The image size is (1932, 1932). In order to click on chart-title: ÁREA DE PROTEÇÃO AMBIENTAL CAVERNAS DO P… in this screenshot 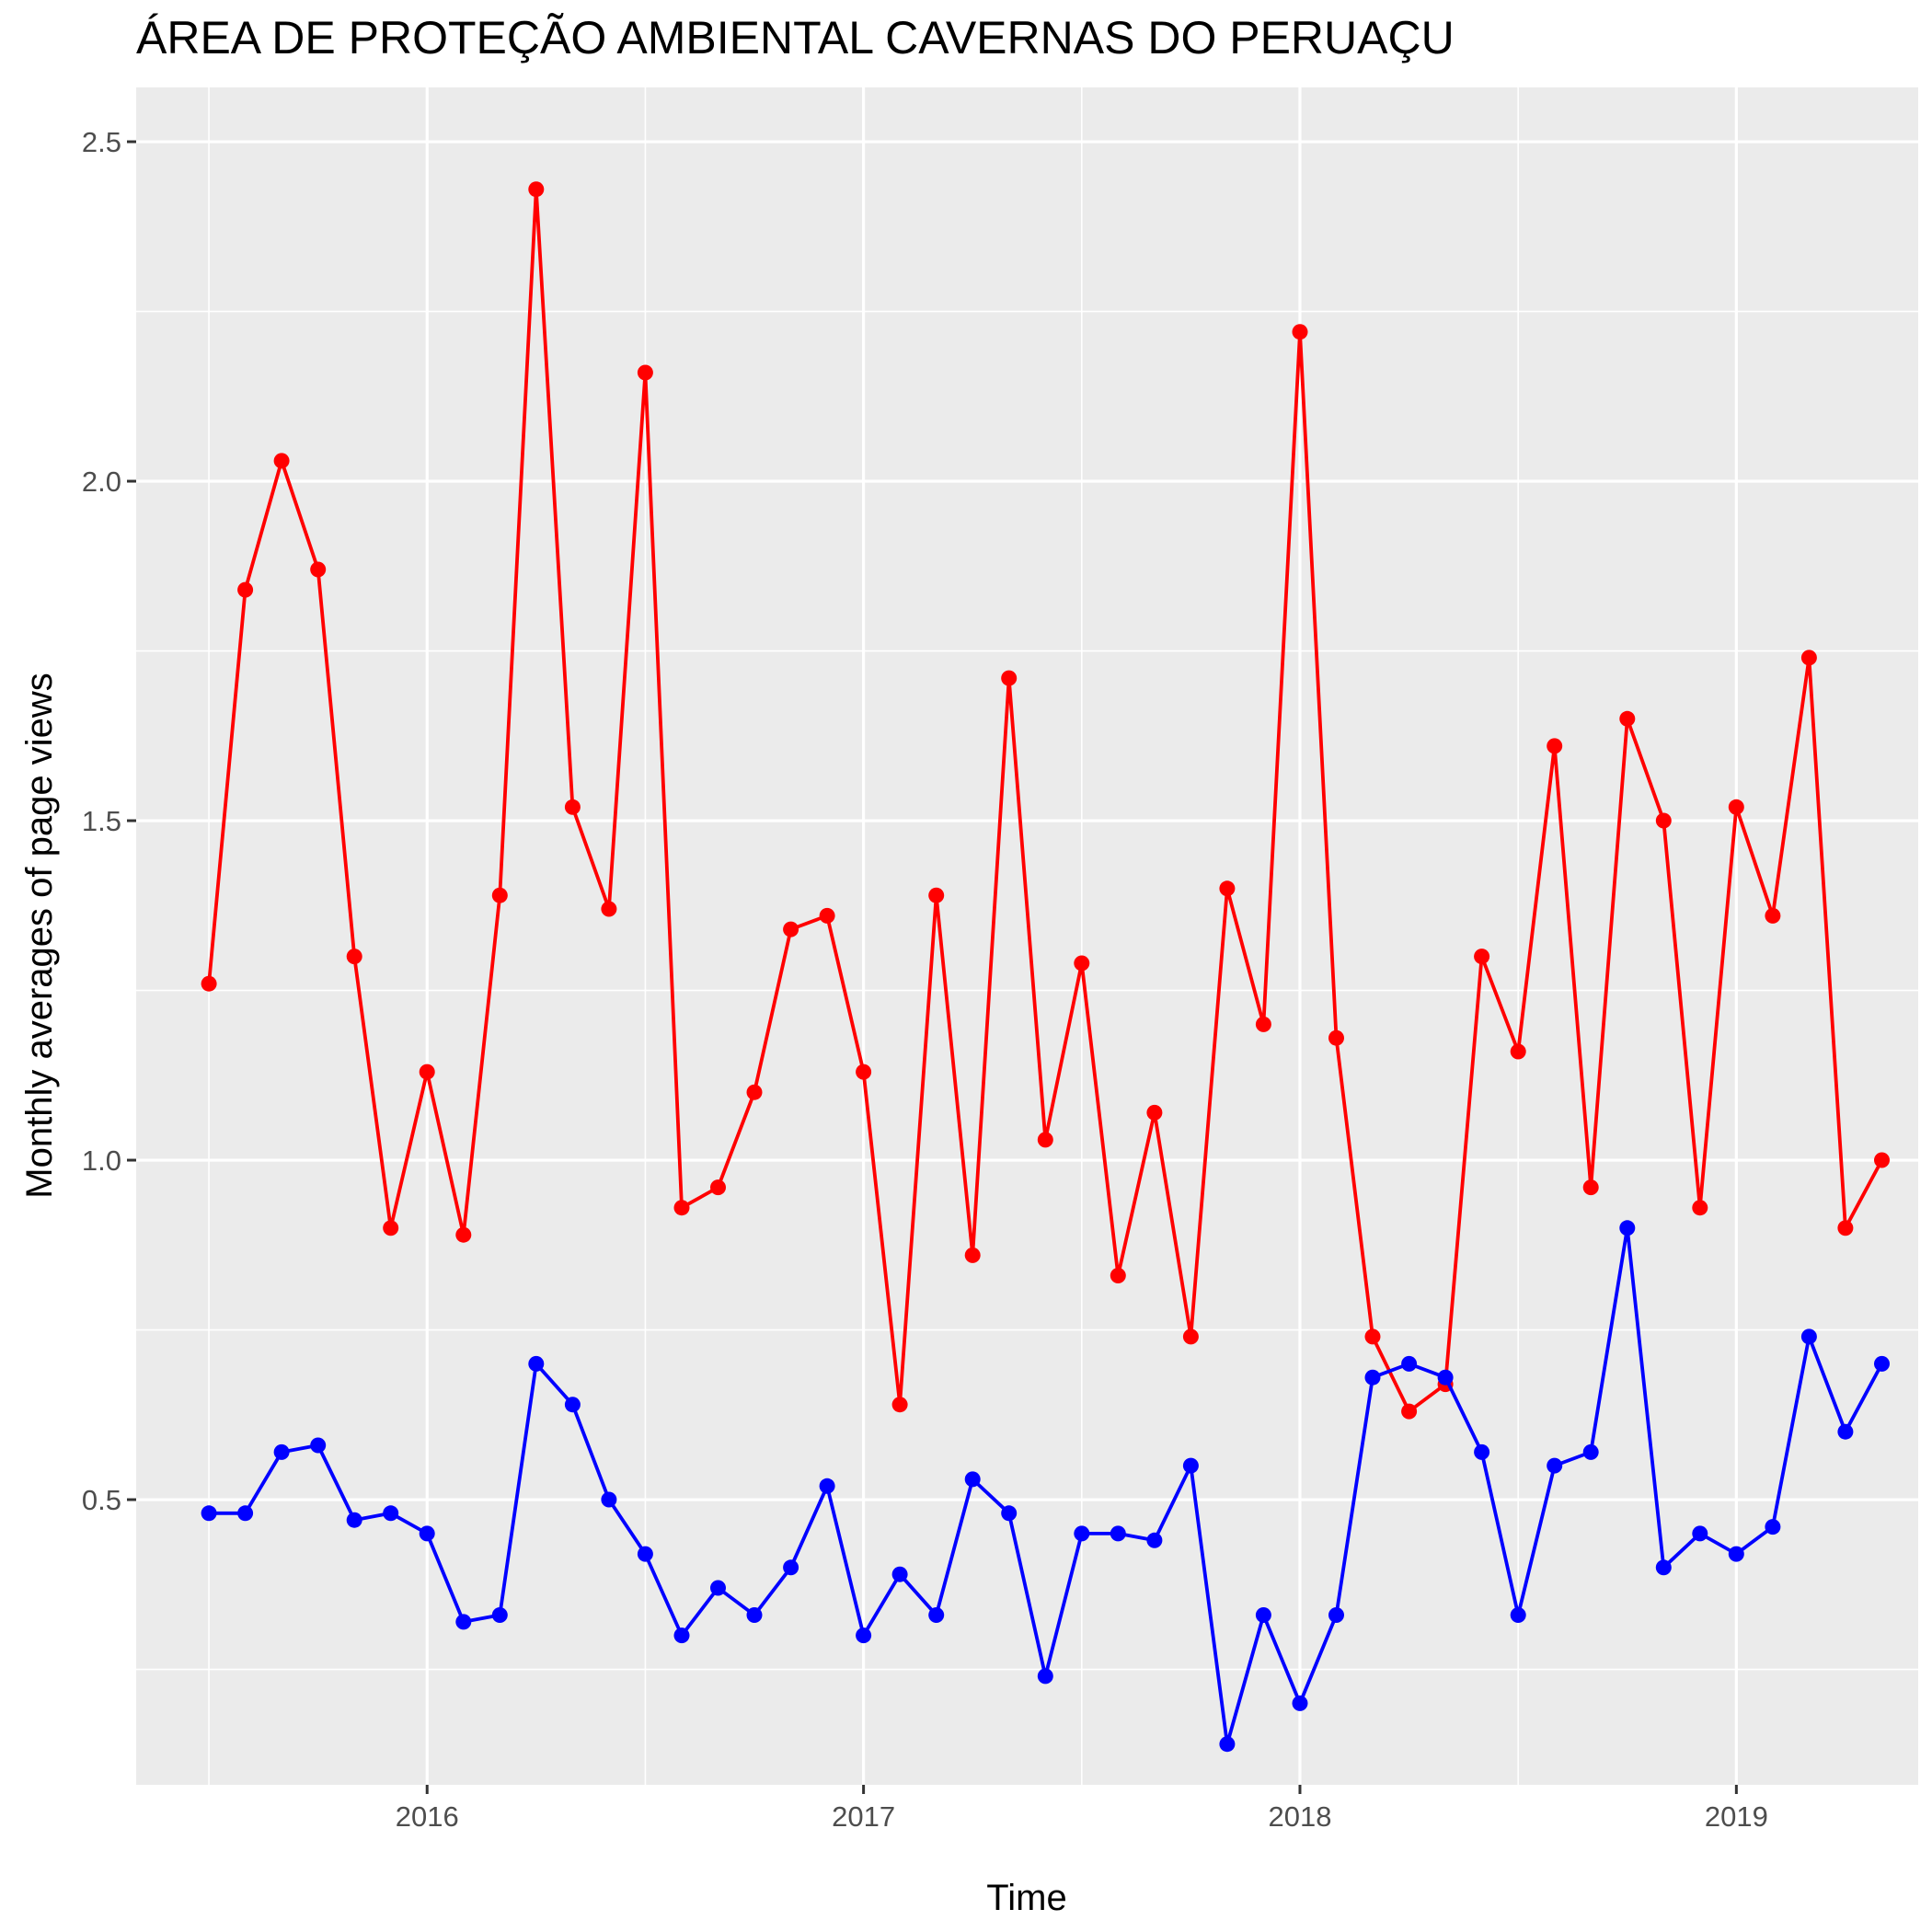, I will do `click(795, 37)`.